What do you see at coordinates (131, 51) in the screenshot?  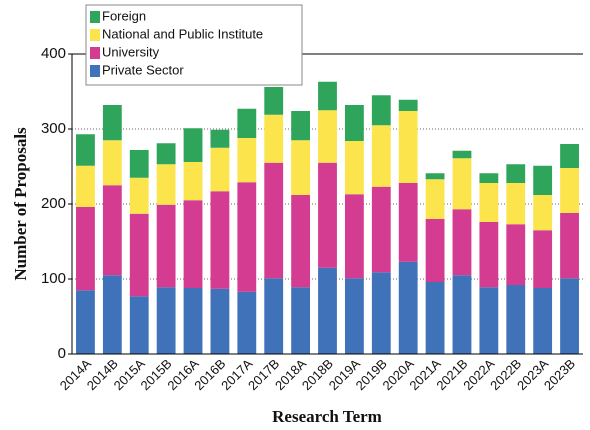 I see `legend-label: University` at bounding box center [131, 51].